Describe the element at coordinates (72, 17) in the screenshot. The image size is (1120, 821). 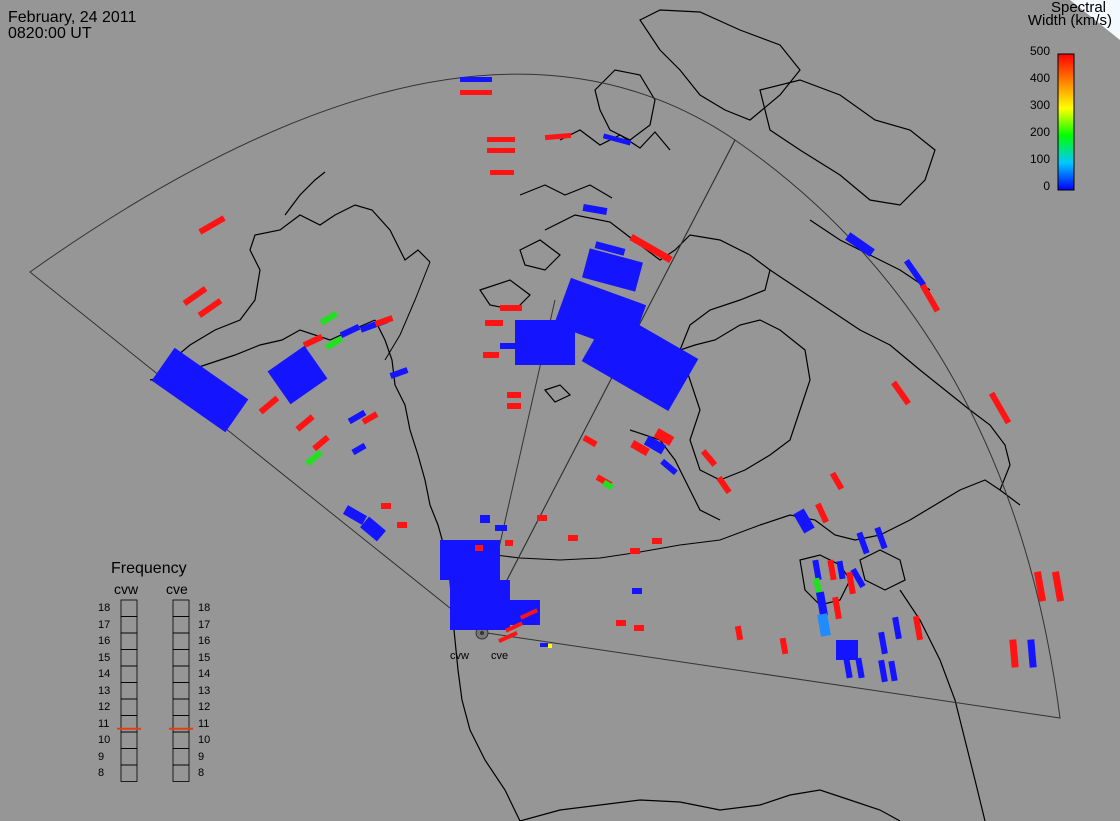
I see `date-label: February, 24 2011` at that location.